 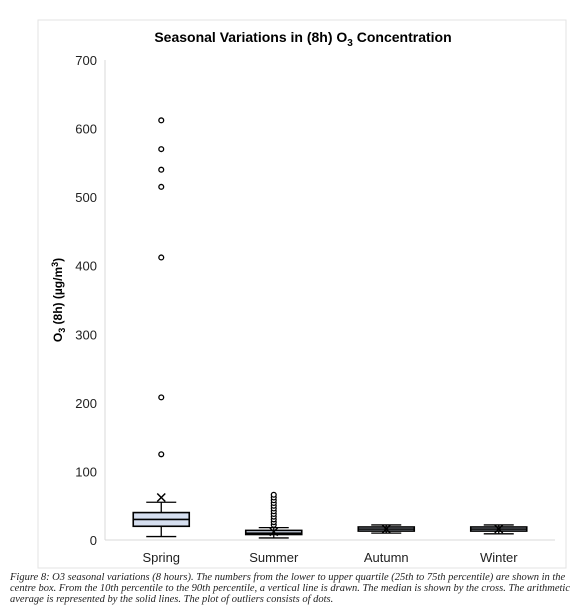 I want to click on box-summer, so click(x=273, y=515).